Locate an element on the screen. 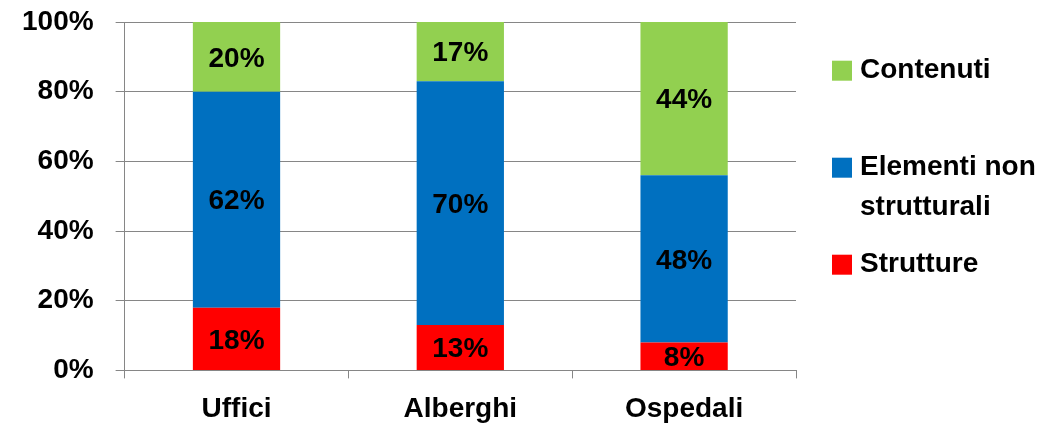 This screenshot has width=1059, height=430. data-label: 13% is located at coordinates (460, 348).